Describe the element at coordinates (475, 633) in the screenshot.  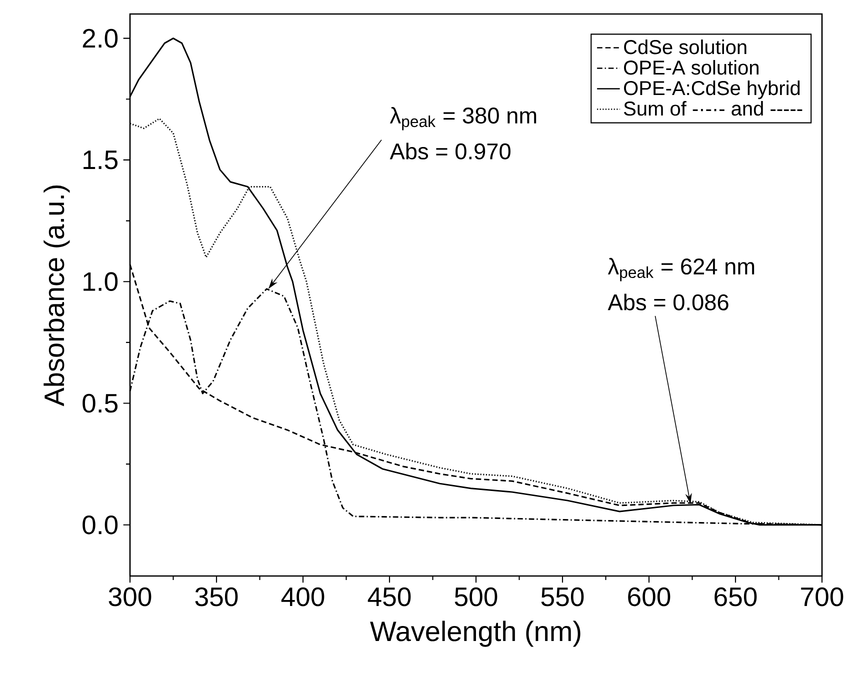
I see `x-axis-title: Wavelength (nm)` at that location.